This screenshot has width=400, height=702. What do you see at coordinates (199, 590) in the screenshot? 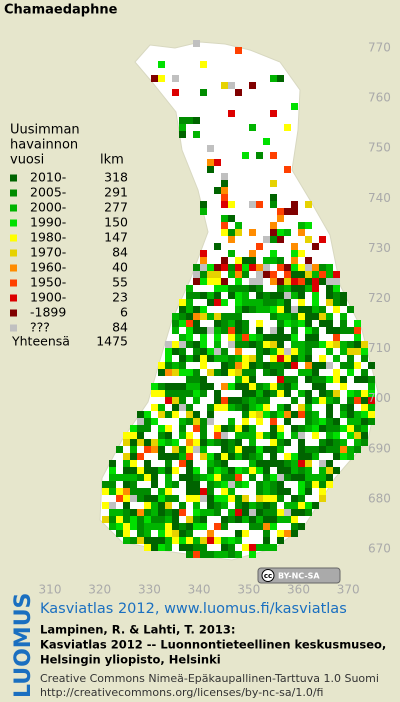
I see `x-coordinate-label: 340` at bounding box center [199, 590].